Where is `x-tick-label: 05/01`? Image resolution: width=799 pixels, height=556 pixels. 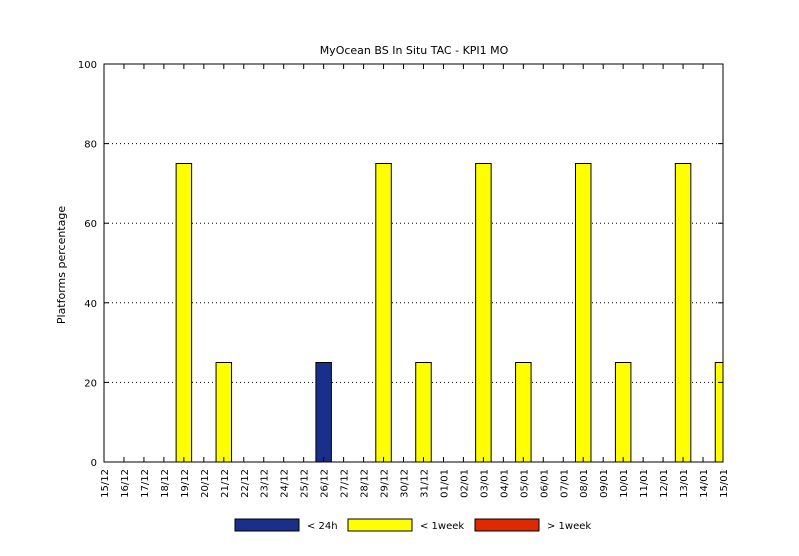
x-tick-label: 05/01 is located at coordinates (524, 483).